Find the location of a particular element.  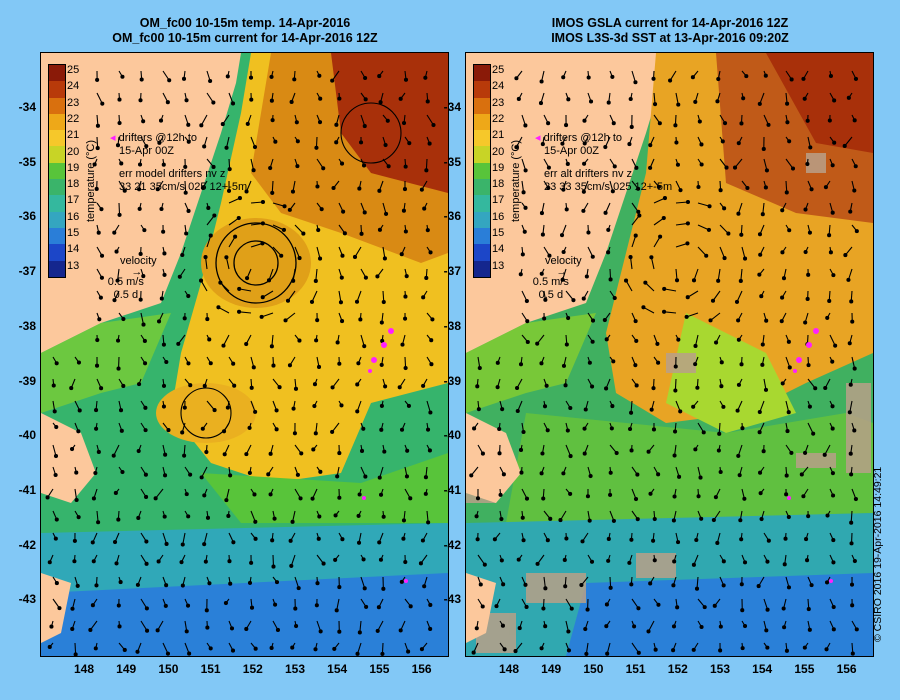

right-colorbar is located at coordinates (482, 171).